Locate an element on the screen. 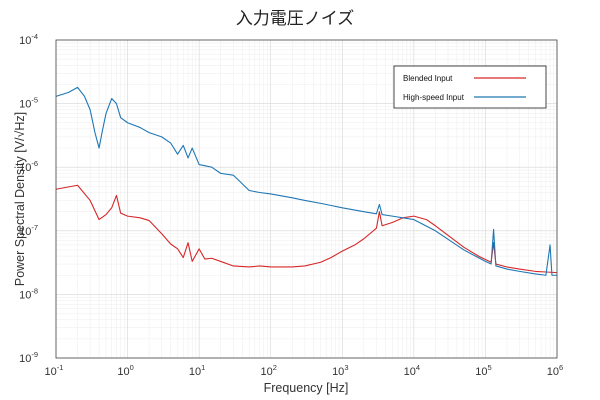 Image resolution: width=600 pixels, height=400 pixels. y-tick-label: 10⁻⁸ is located at coordinates (28, 293).